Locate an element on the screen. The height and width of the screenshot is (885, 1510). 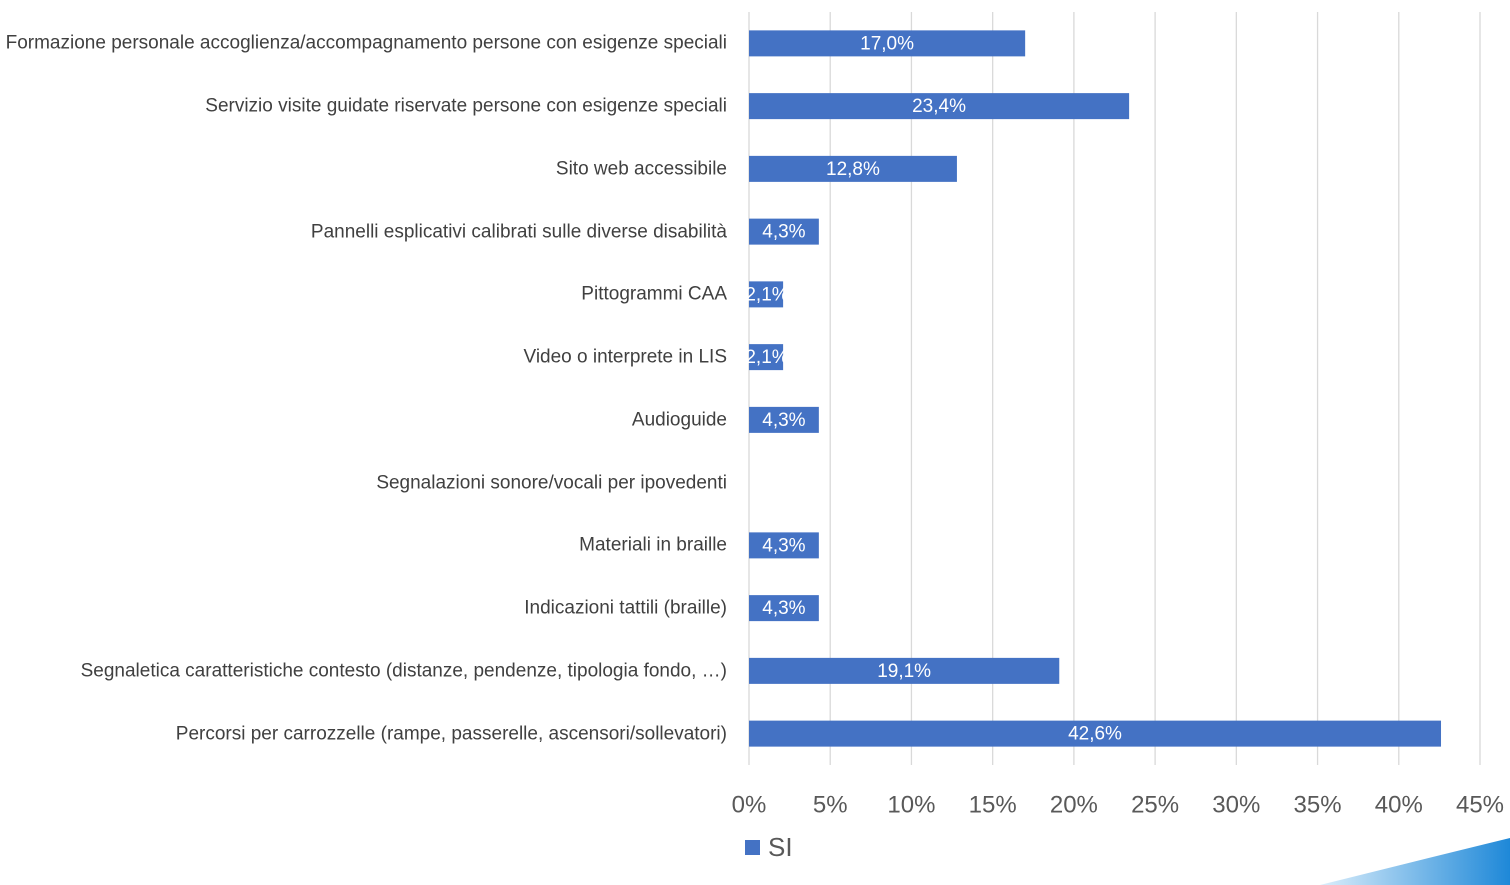
legend-swatch is located at coordinates (752, 847).